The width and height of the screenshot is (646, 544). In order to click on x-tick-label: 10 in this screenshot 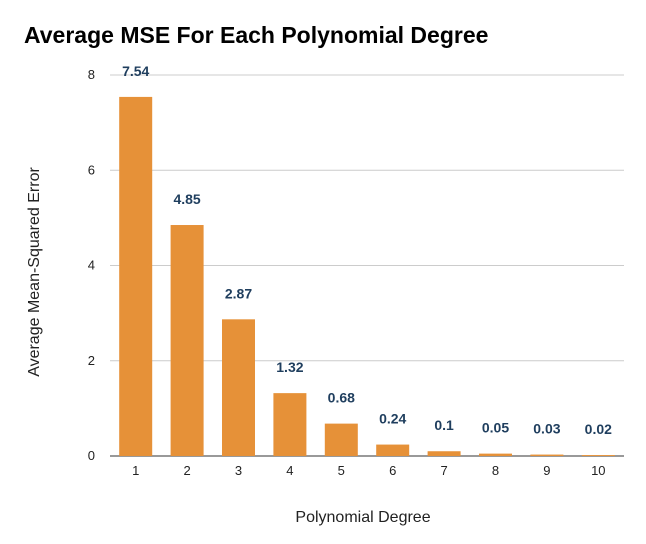, I will do `click(598, 470)`.